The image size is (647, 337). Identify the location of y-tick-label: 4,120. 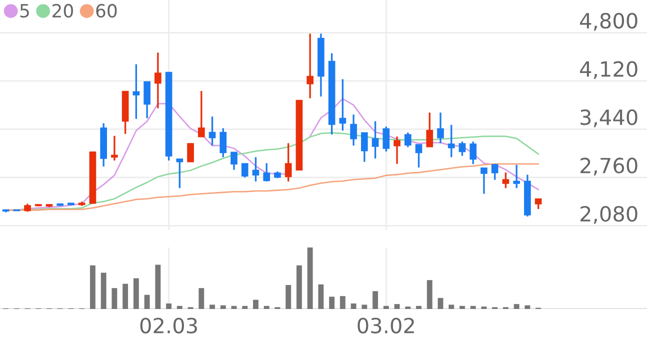
(609, 70).